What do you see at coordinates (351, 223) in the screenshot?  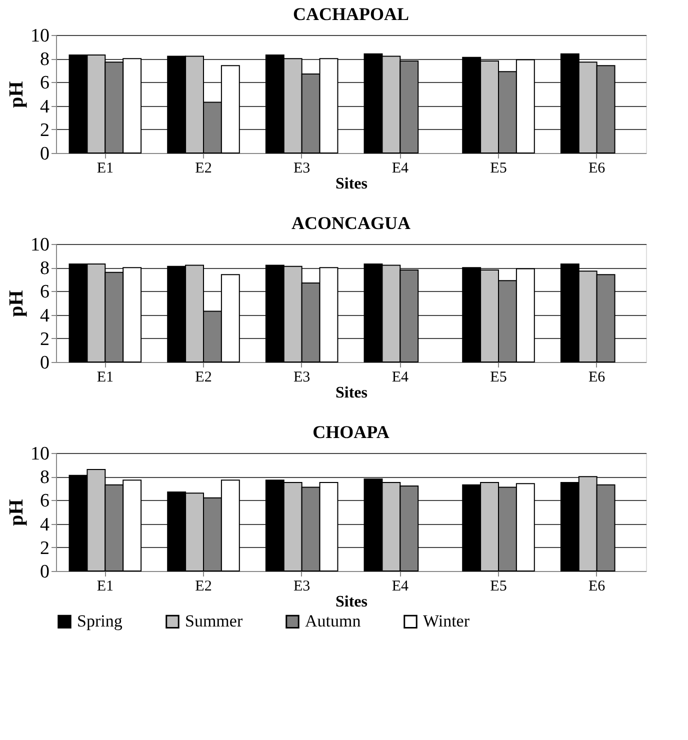 I see `chart-title: ACONCAGUA` at bounding box center [351, 223].